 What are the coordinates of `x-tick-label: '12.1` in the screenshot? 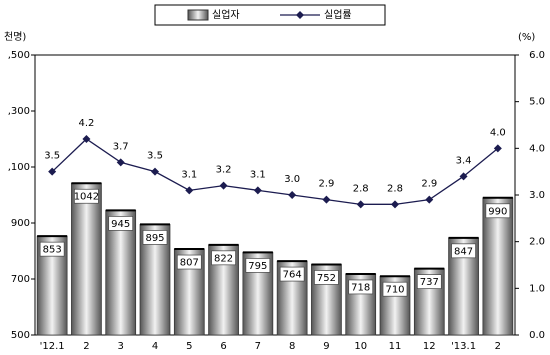 It's located at (52, 346).